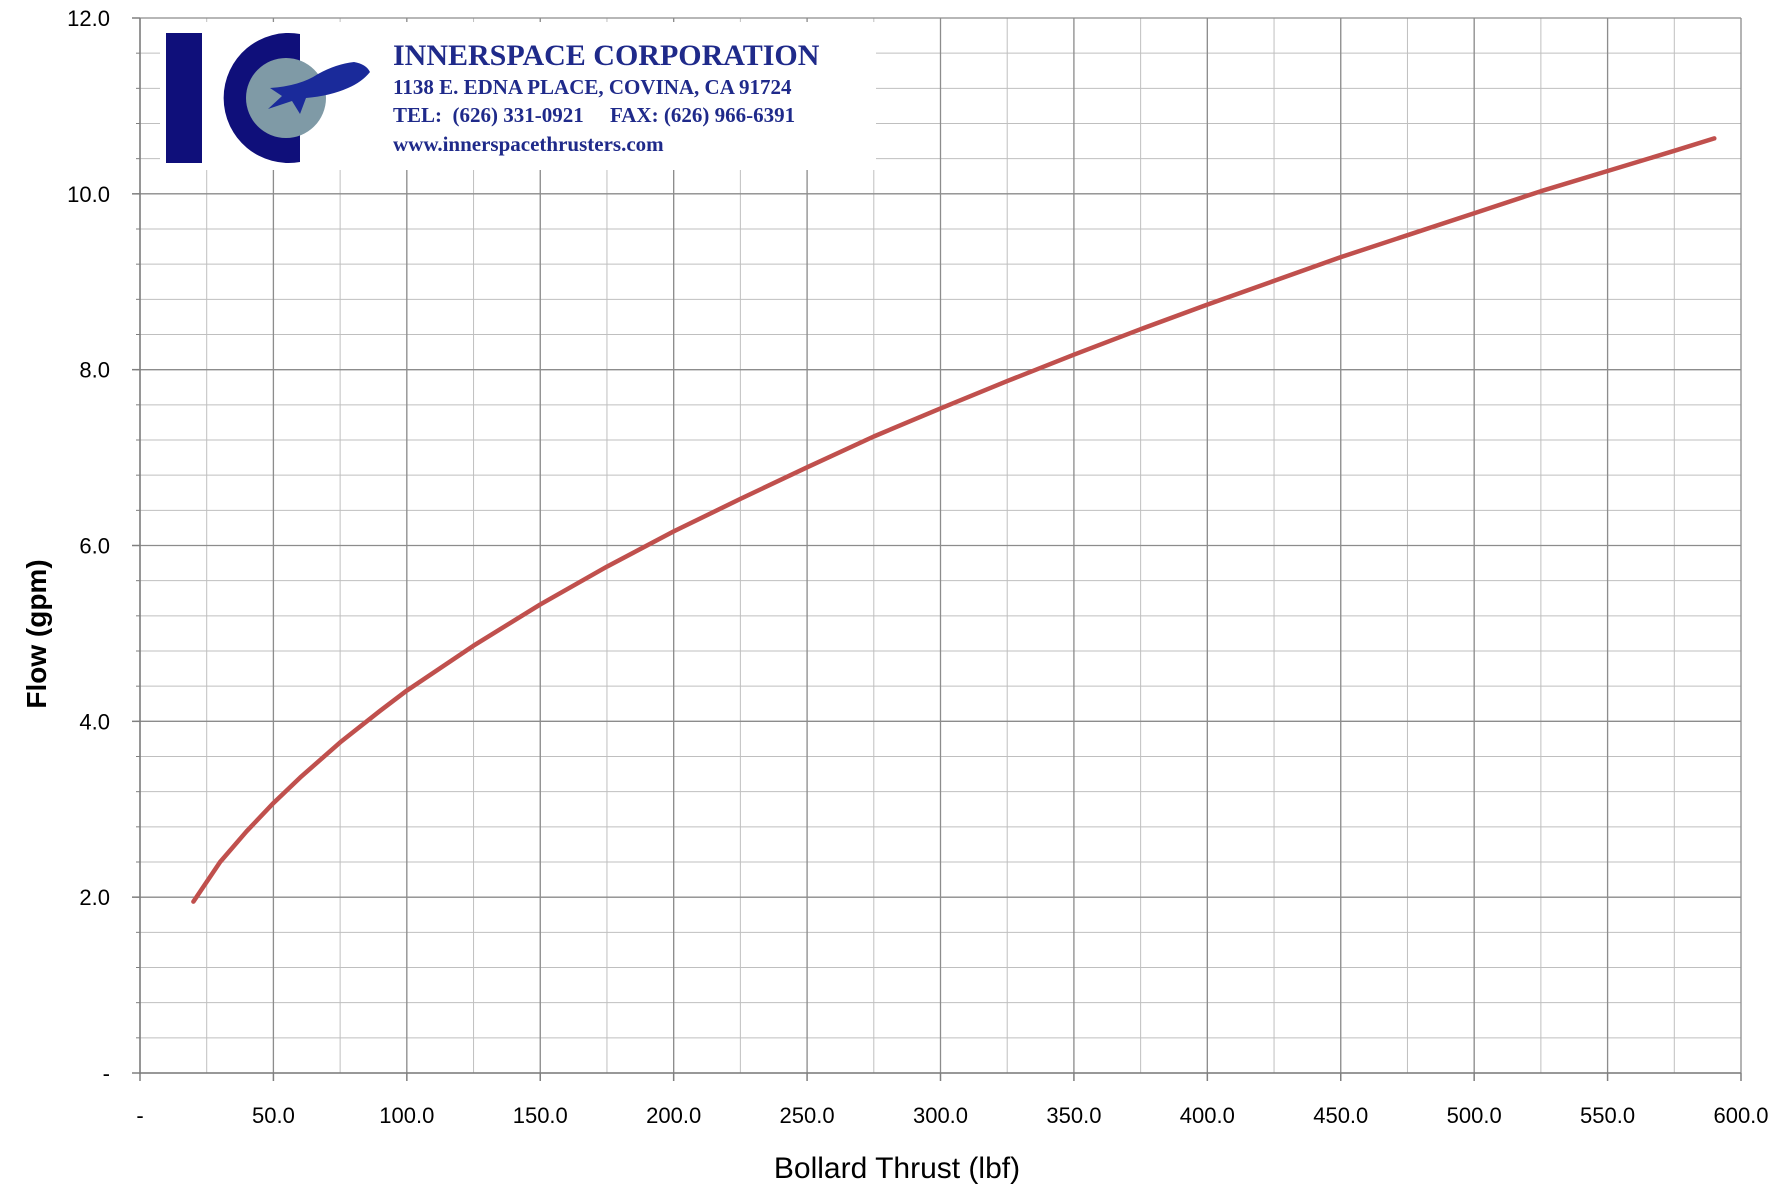  Describe the element at coordinates (1607, 1115) in the screenshot. I see `x-tick-label: 550.0` at that location.